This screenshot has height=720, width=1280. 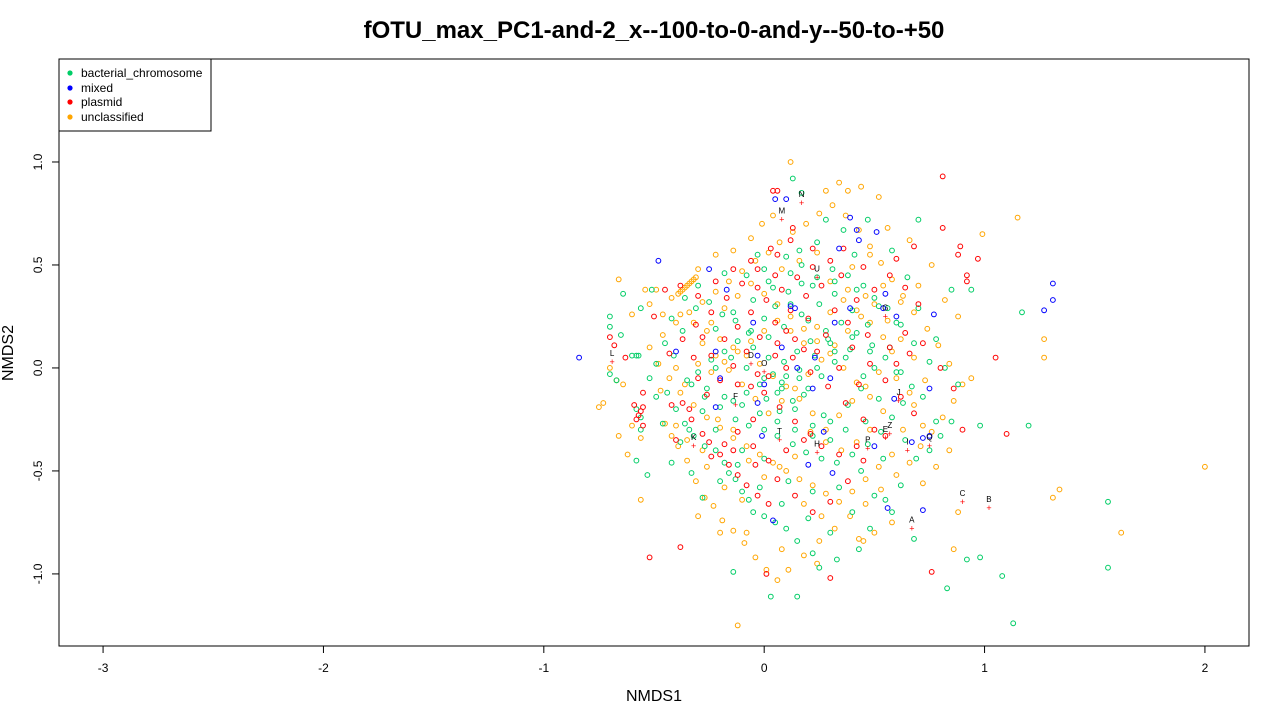 What do you see at coordinates (97, 88) in the screenshot?
I see `legend-label-mixed: mixed` at bounding box center [97, 88].